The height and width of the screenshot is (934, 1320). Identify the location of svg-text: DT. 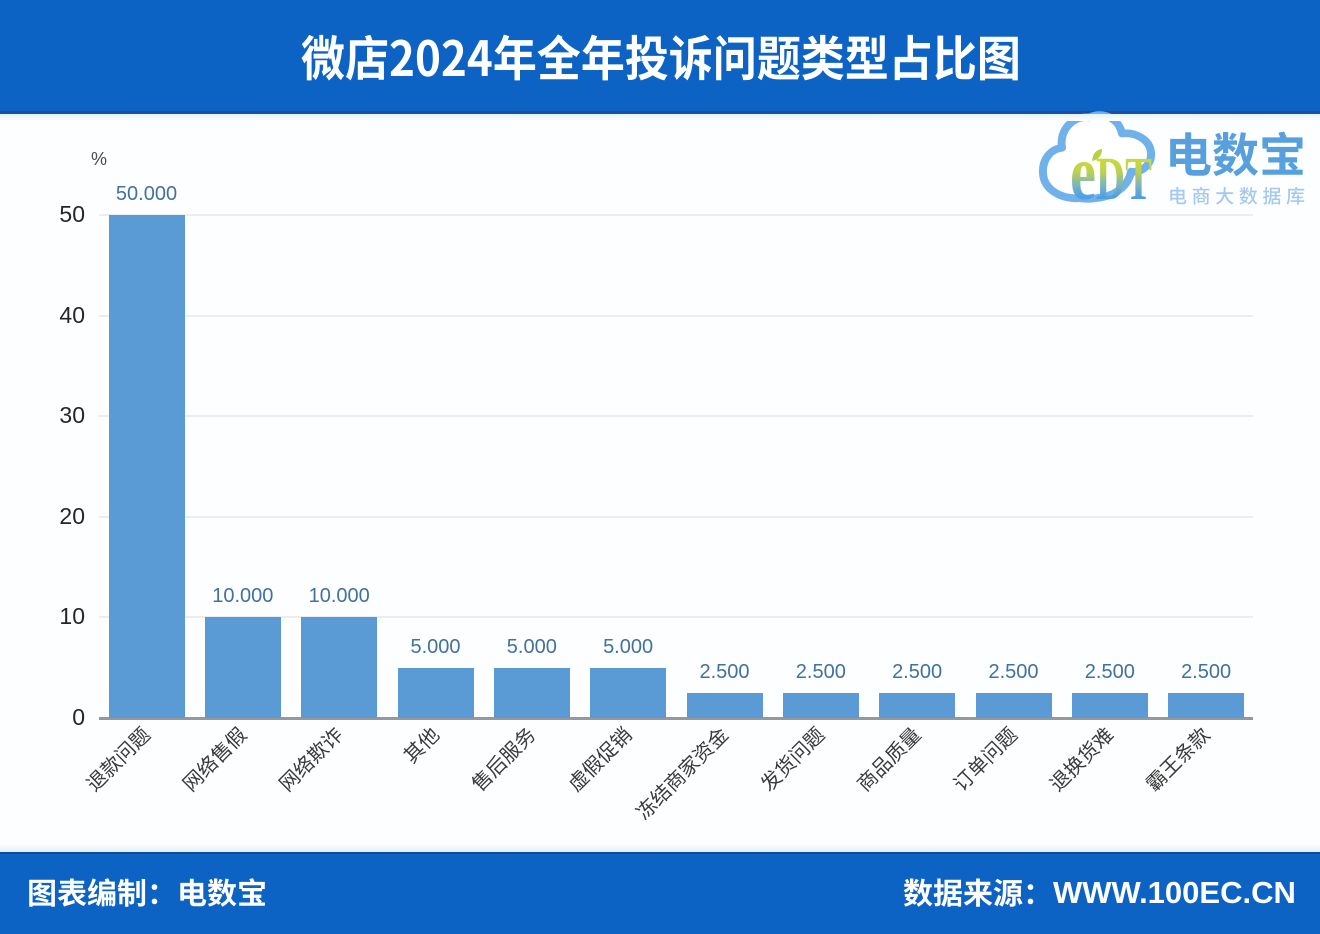
(1124, 179).